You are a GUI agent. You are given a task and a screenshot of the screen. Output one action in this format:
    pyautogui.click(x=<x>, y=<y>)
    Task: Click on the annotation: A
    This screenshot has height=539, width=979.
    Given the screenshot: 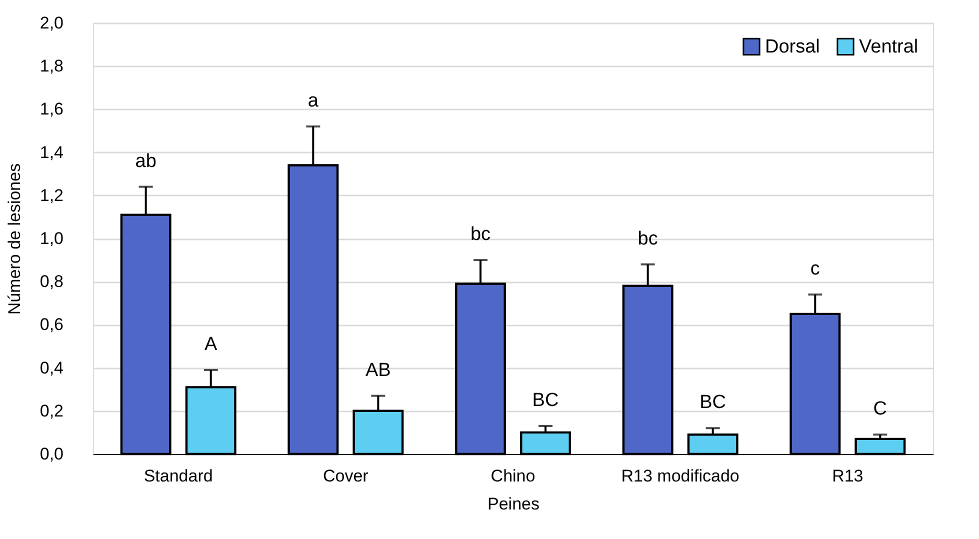 What is the action you would take?
    pyautogui.click(x=211, y=344)
    